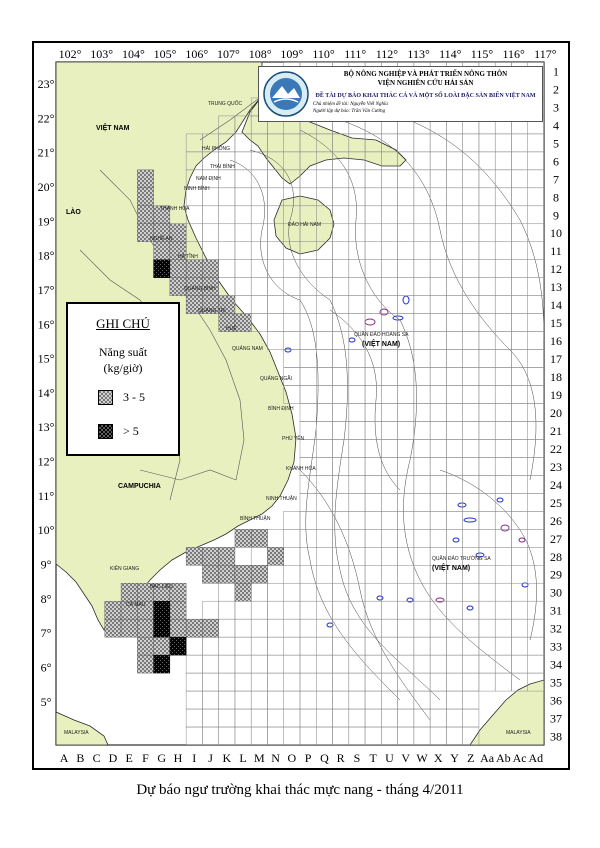 The image size is (600, 848). Describe the element at coordinates (113, 127) in the screenshot. I see `label-vietnam: VIỆT NAM` at that location.